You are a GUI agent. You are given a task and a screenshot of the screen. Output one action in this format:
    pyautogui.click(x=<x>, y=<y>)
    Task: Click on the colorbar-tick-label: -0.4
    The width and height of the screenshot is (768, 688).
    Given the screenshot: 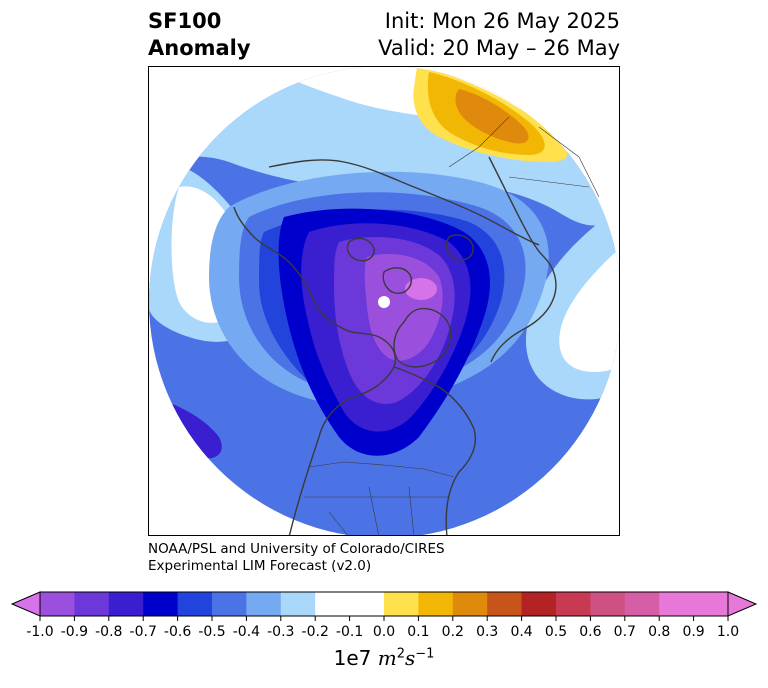 What is the action you would take?
    pyautogui.click(x=246, y=632)
    